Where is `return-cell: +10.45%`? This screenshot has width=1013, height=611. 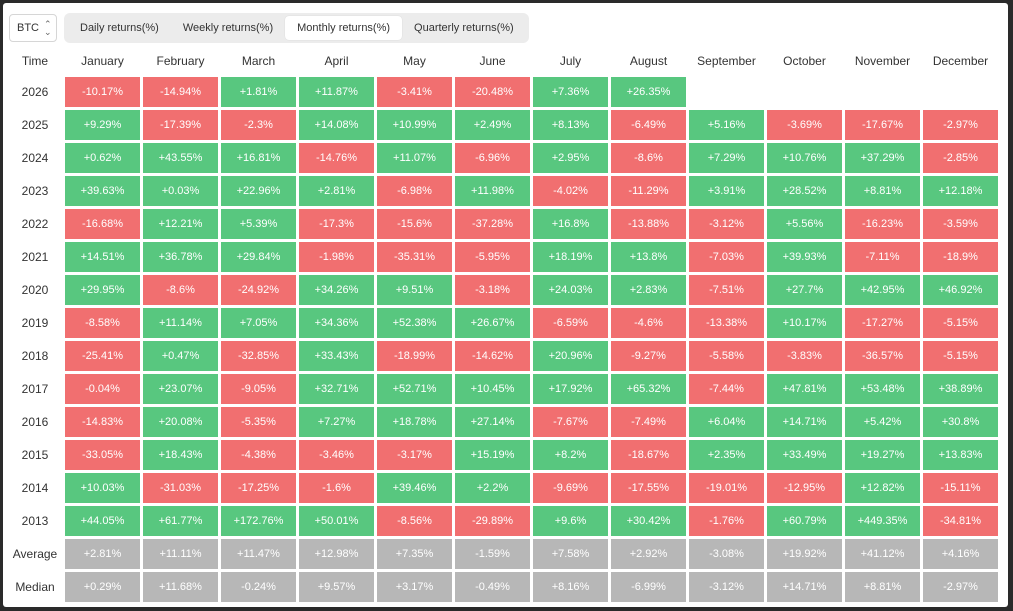
return-cell: +10.45% is located at coordinates (492, 389).